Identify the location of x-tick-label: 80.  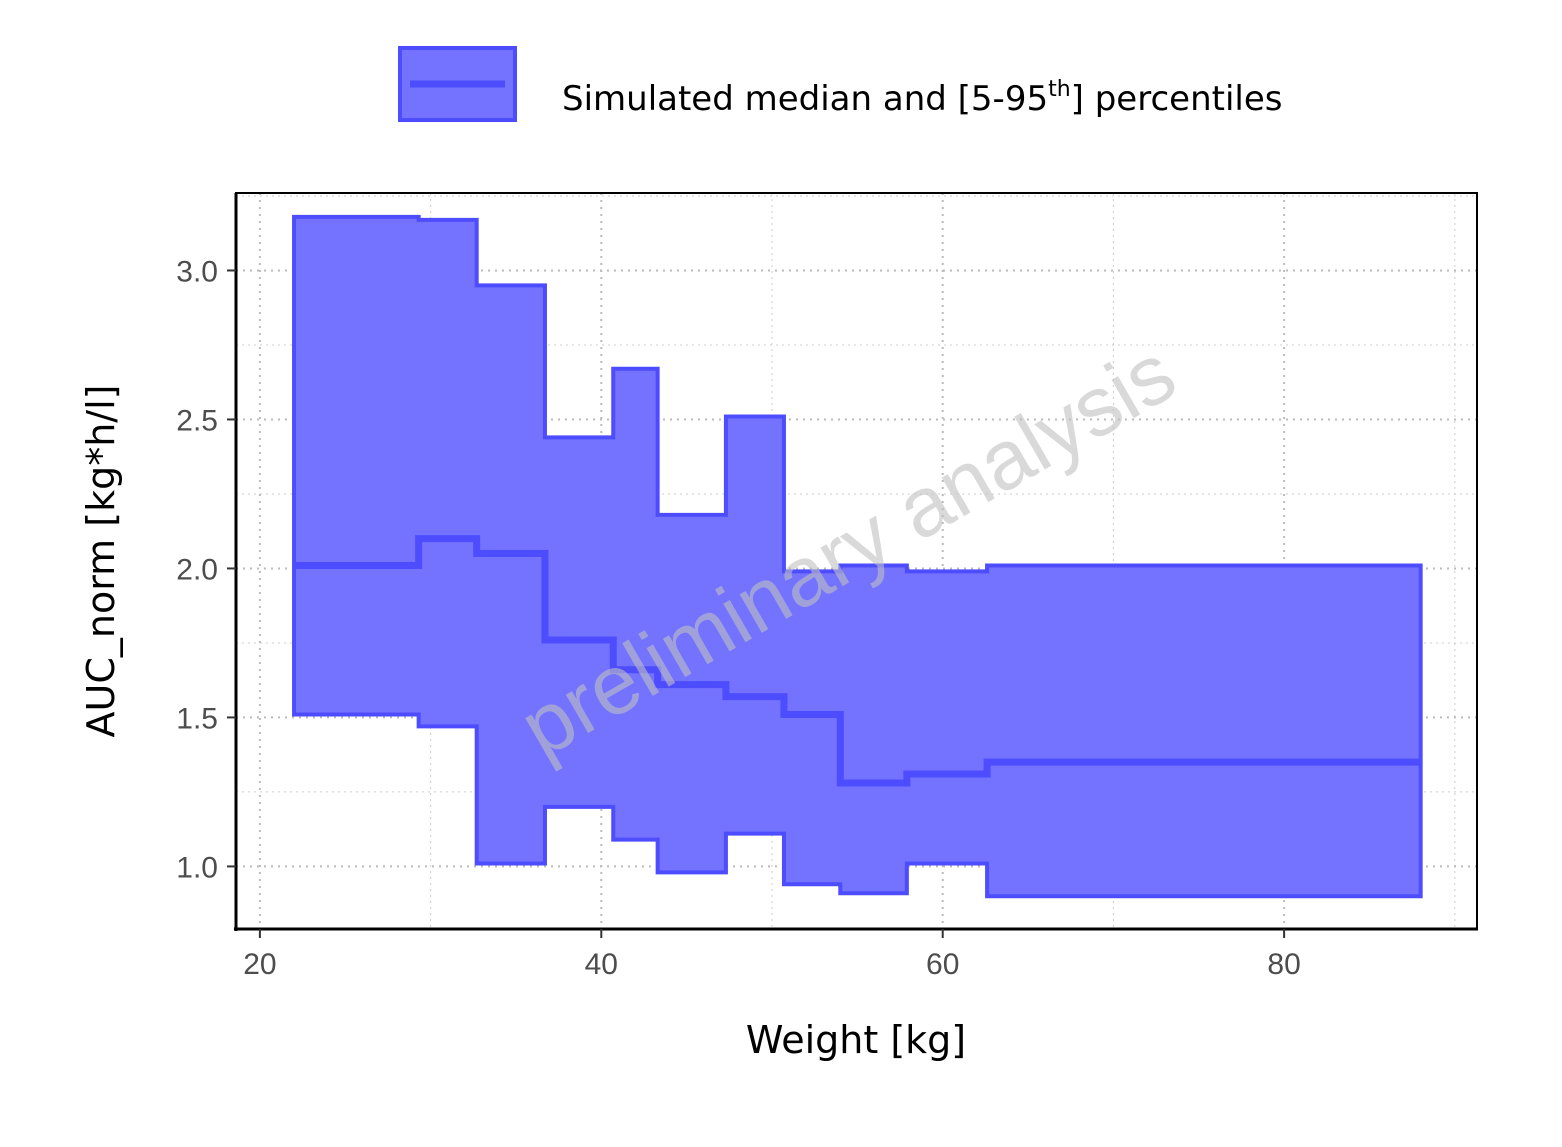
(1283, 964).